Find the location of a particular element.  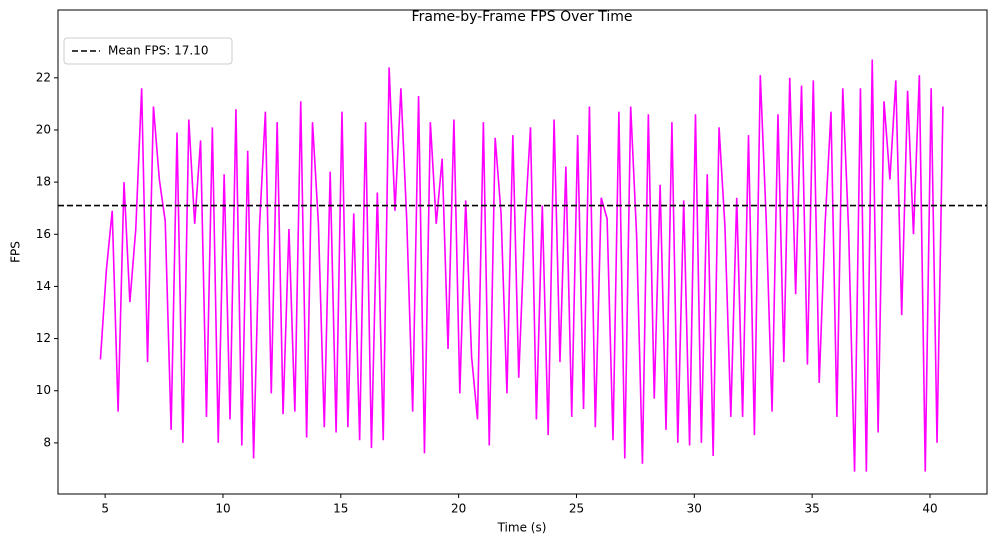

legend-label: Mean FPS: 17.10 is located at coordinates (158, 51).